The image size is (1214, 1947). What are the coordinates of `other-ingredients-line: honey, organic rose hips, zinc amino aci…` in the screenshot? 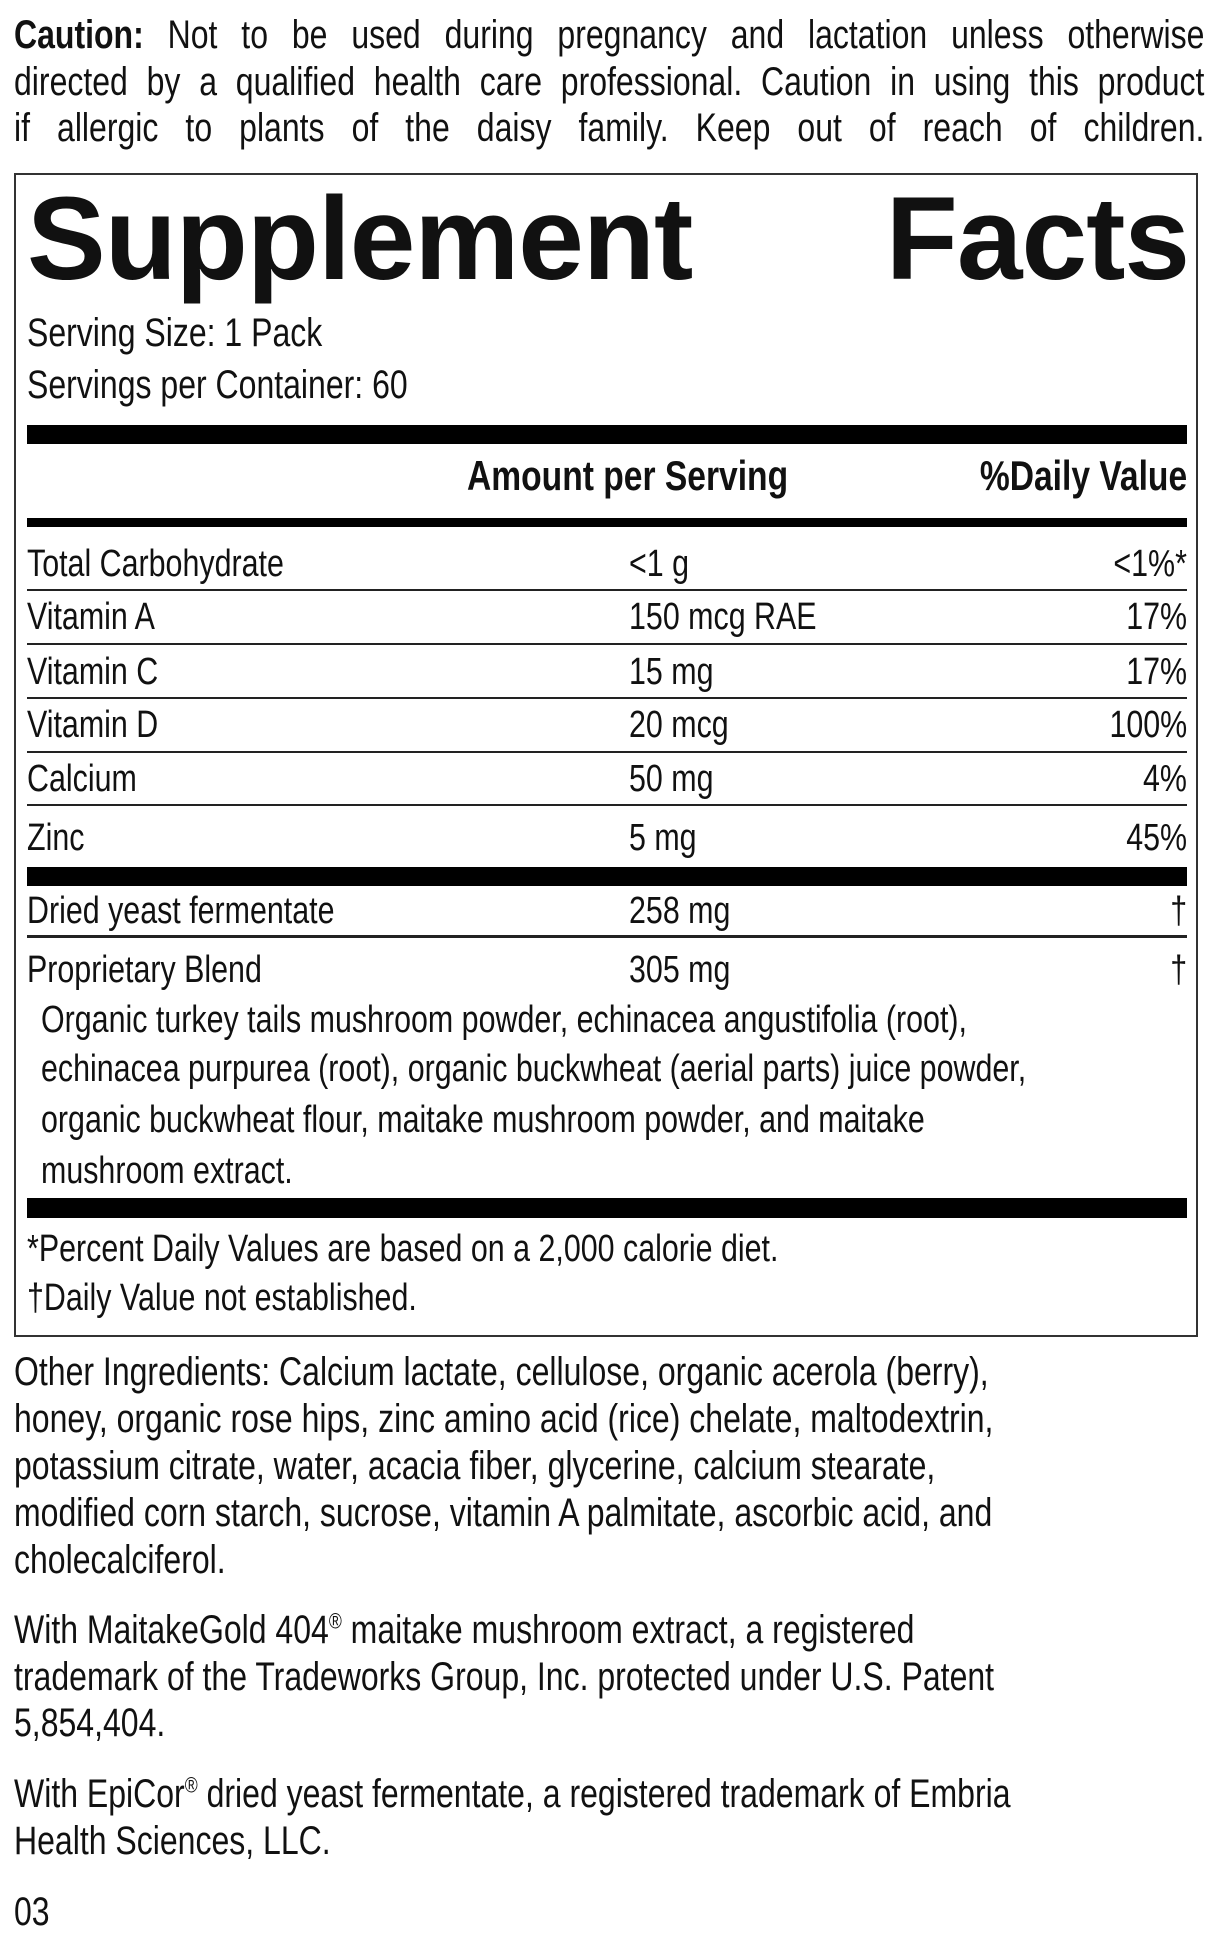 It's located at (504, 1419).